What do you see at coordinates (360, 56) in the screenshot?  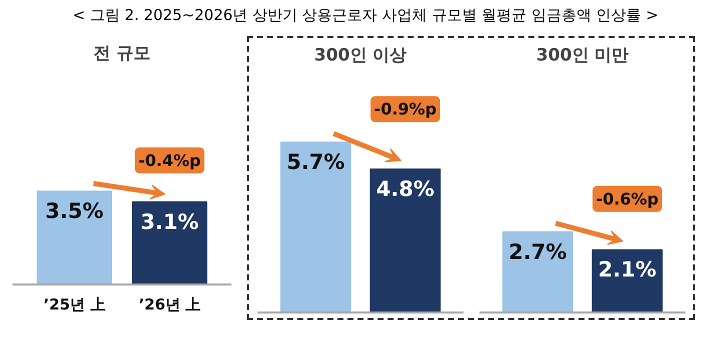 I see `chart-title: 300인 이상` at bounding box center [360, 56].